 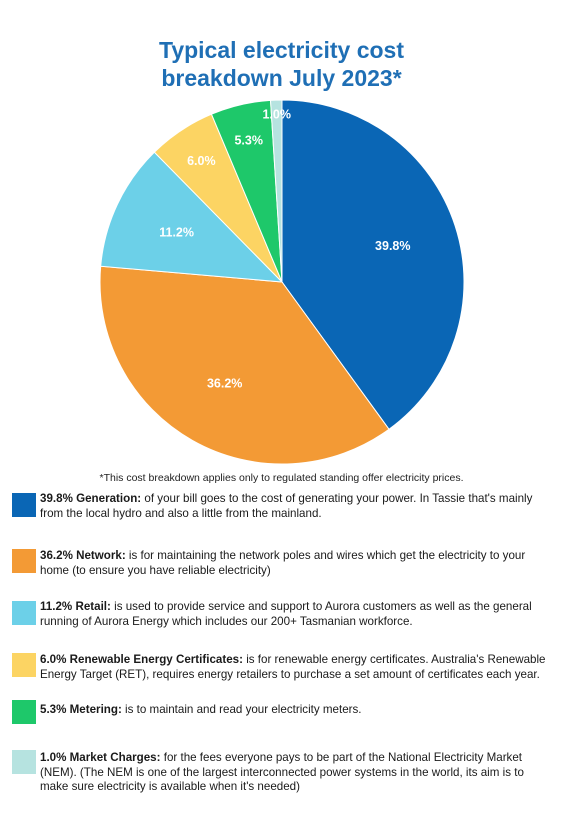 What do you see at coordinates (83, 555) in the screenshot?
I see `legend-bold-network: 36.2% Network:` at bounding box center [83, 555].